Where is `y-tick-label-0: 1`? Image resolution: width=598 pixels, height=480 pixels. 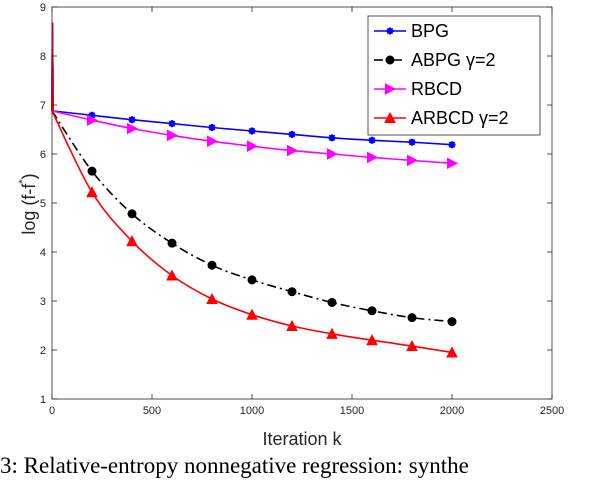 y-tick-label-0: 1 is located at coordinates (43, 400).